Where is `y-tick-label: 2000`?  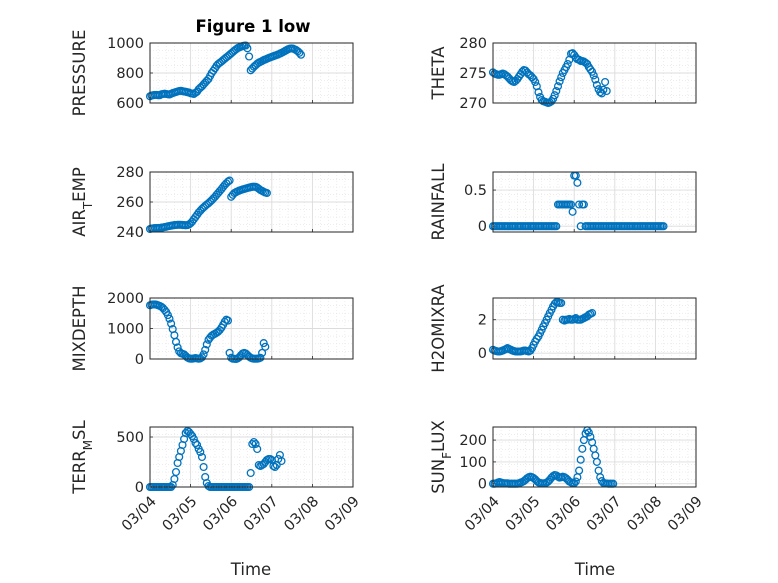
y-tick-label: 2000 is located at coordinates (125, 299).